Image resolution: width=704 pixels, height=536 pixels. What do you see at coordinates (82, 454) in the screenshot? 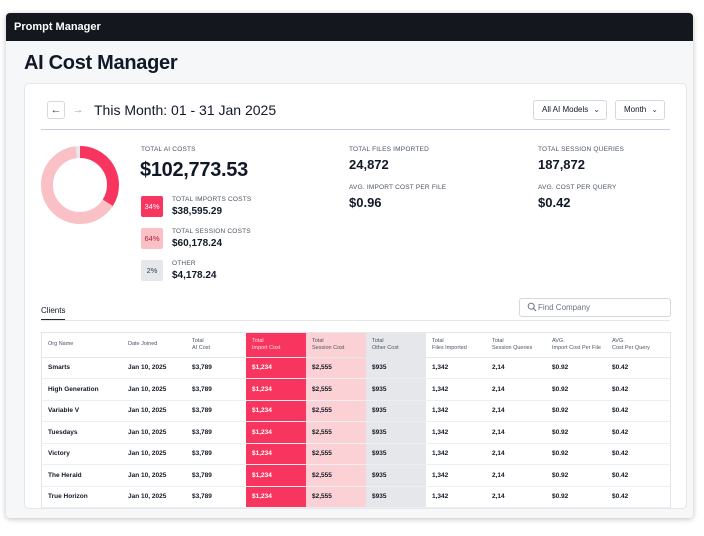
I see `cell-org-name: Victory` at bounding box center [82, 454].